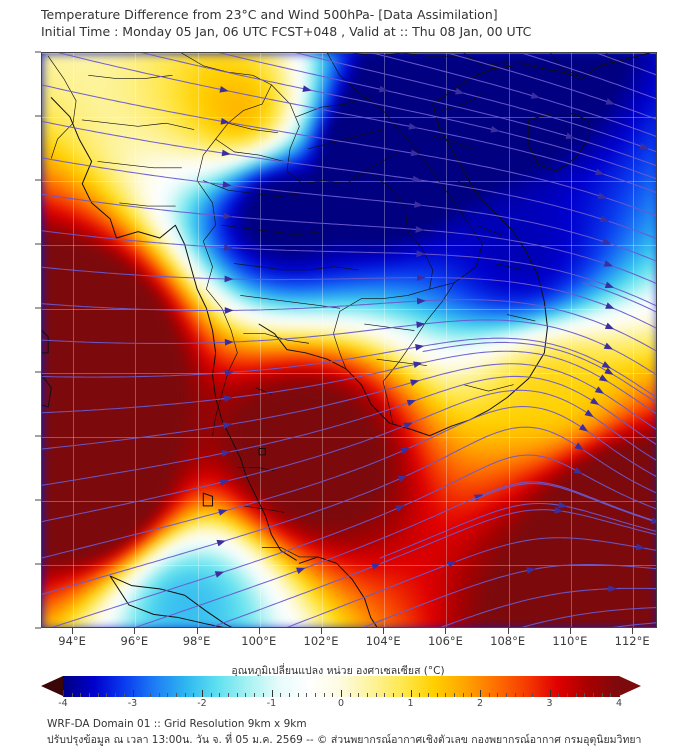 The height and width of the screenshot is (756, 676). Describe the element at coordinates (196, 641) in the screenshot. I see `x-axis-tick-label: 98°E` at that location.